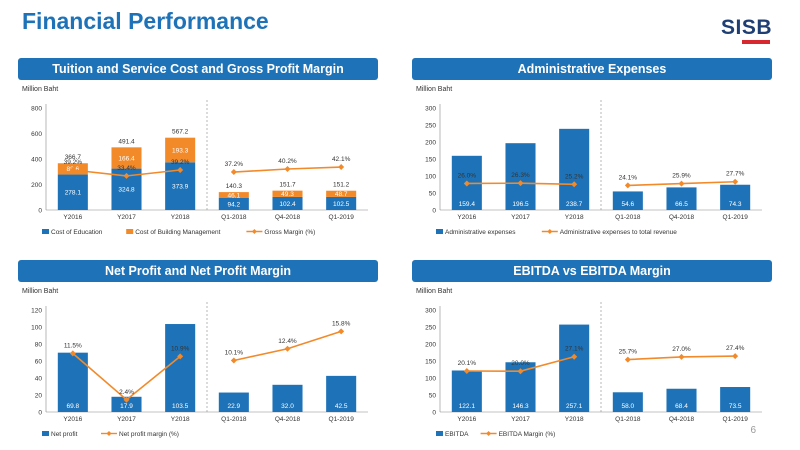 This screenshot has width=800, height=450. I want to click on margin-label: 25.7%, so click(628, 352).